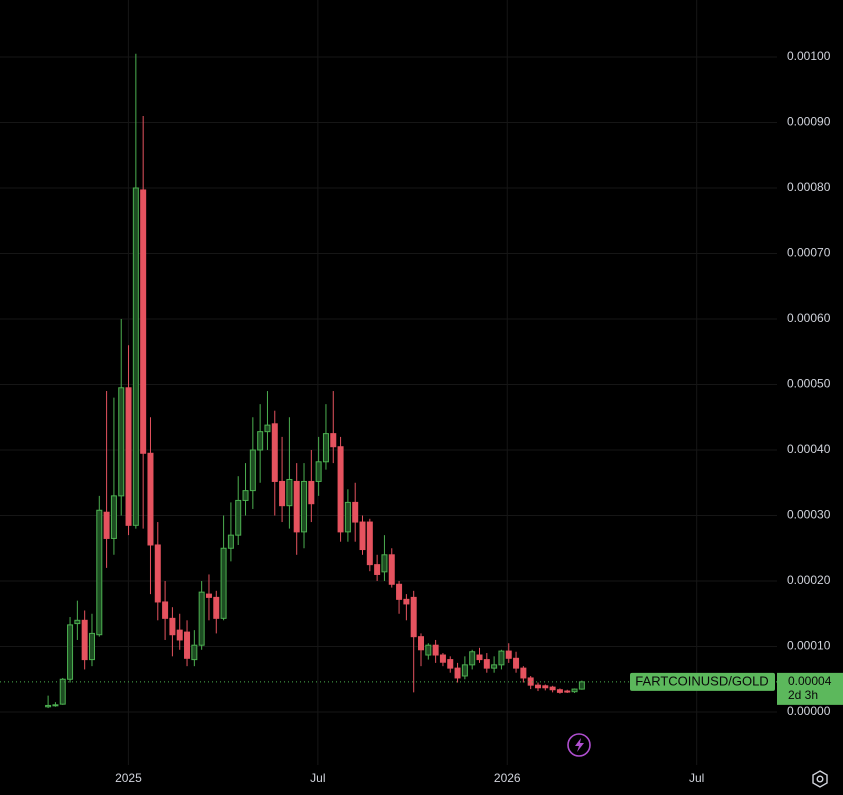 Image resolution: width=843 pixels, height=795 pixels. What do you see at coordinates (809, 122) in the screenshot?
I see `y-tick-label: 0.00090` at bounding box center [809, 122].